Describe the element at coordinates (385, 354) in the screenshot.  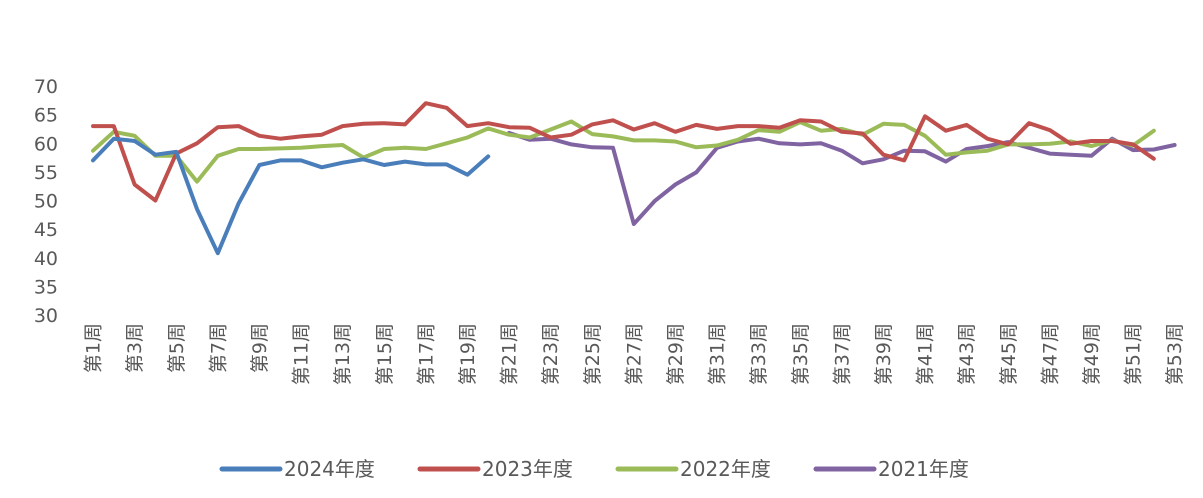
I see `x-tick-label: 第15周` at that location.